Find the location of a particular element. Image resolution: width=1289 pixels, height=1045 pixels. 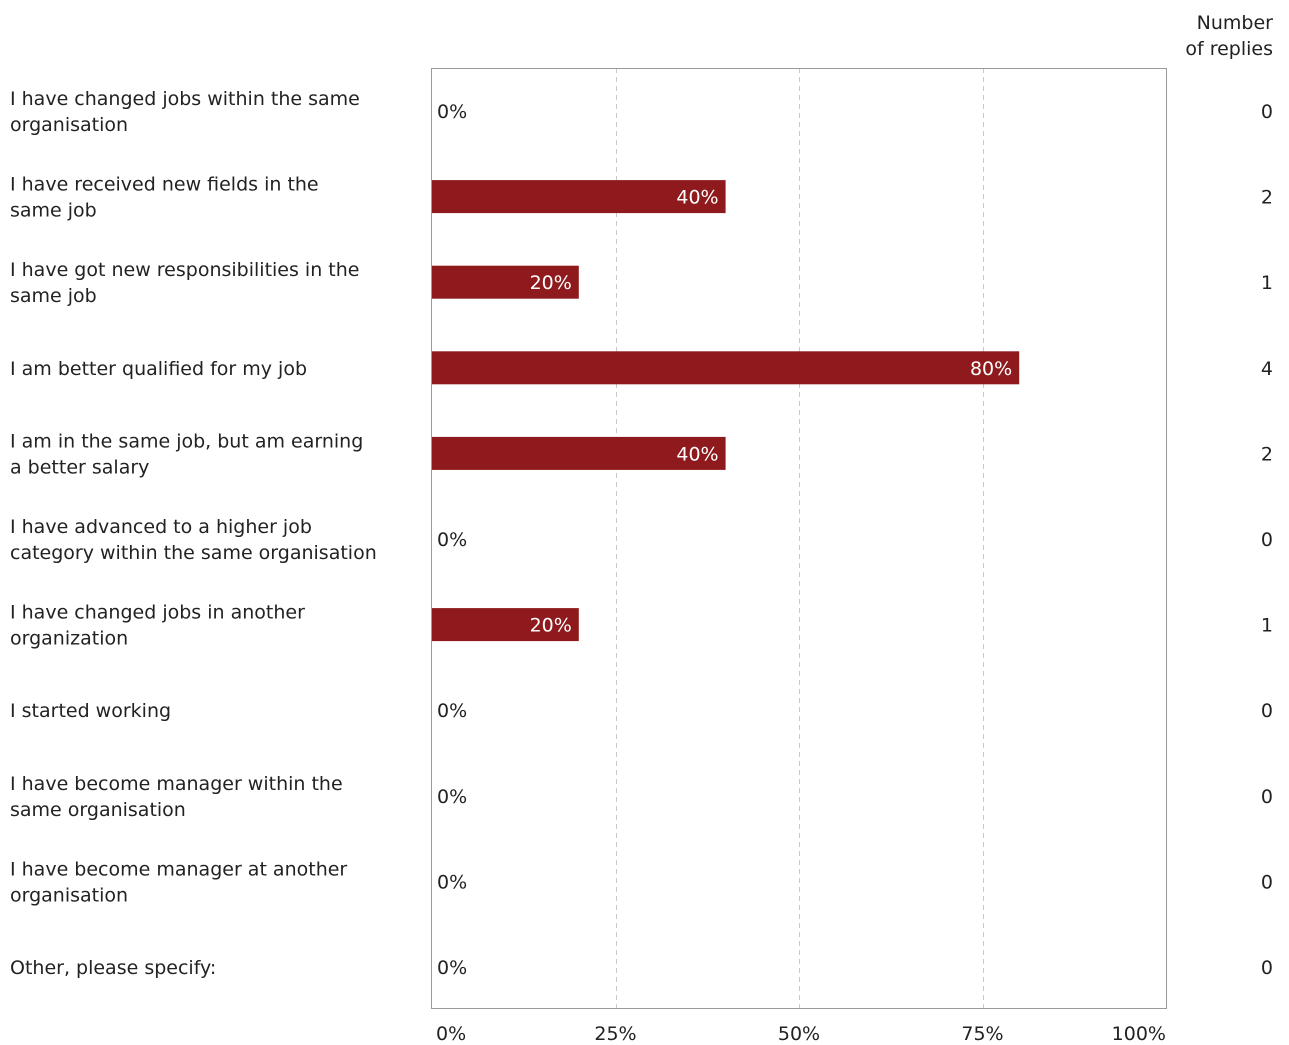

category-label: category within the same organisation is located at coordinates (193, 553).